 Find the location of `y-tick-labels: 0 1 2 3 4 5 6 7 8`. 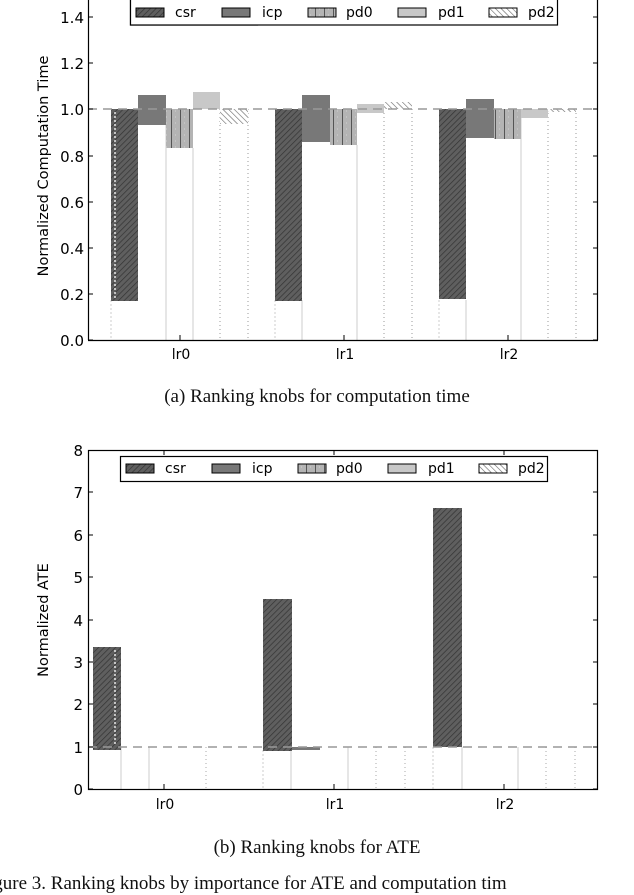

y-tick-labels: 0 1 2 3 4 5 6 7 8 is located at coordinates (78, 620).